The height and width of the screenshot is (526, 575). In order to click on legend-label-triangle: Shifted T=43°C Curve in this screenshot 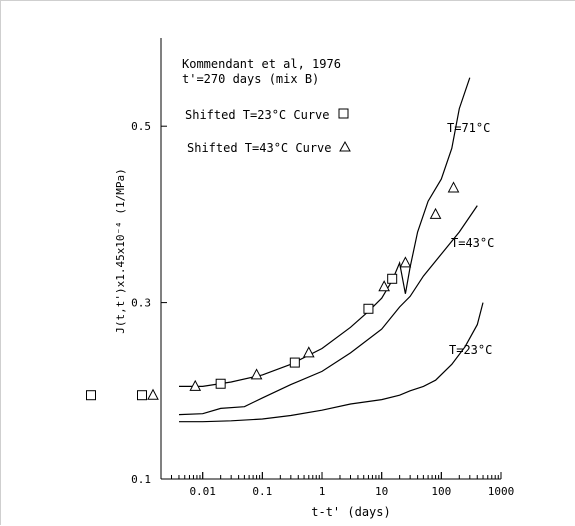, I will do `click(259, 148)`.